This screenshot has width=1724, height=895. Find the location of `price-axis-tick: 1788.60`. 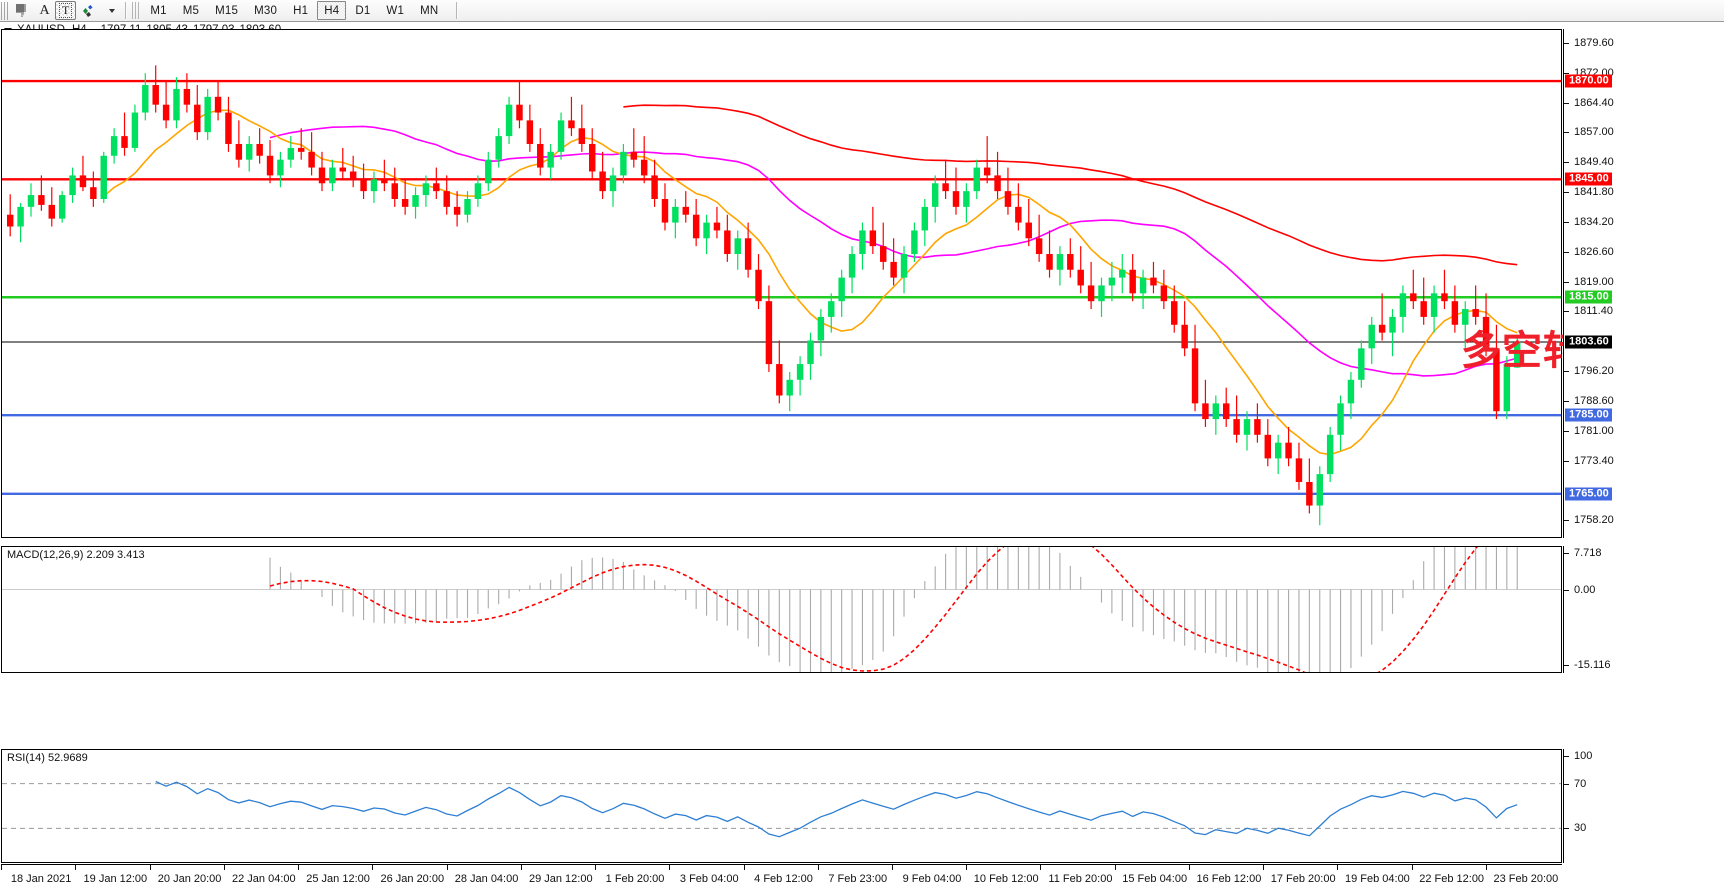

price-axis-tick: 1788.60 is located at coordinates (1589, 401).